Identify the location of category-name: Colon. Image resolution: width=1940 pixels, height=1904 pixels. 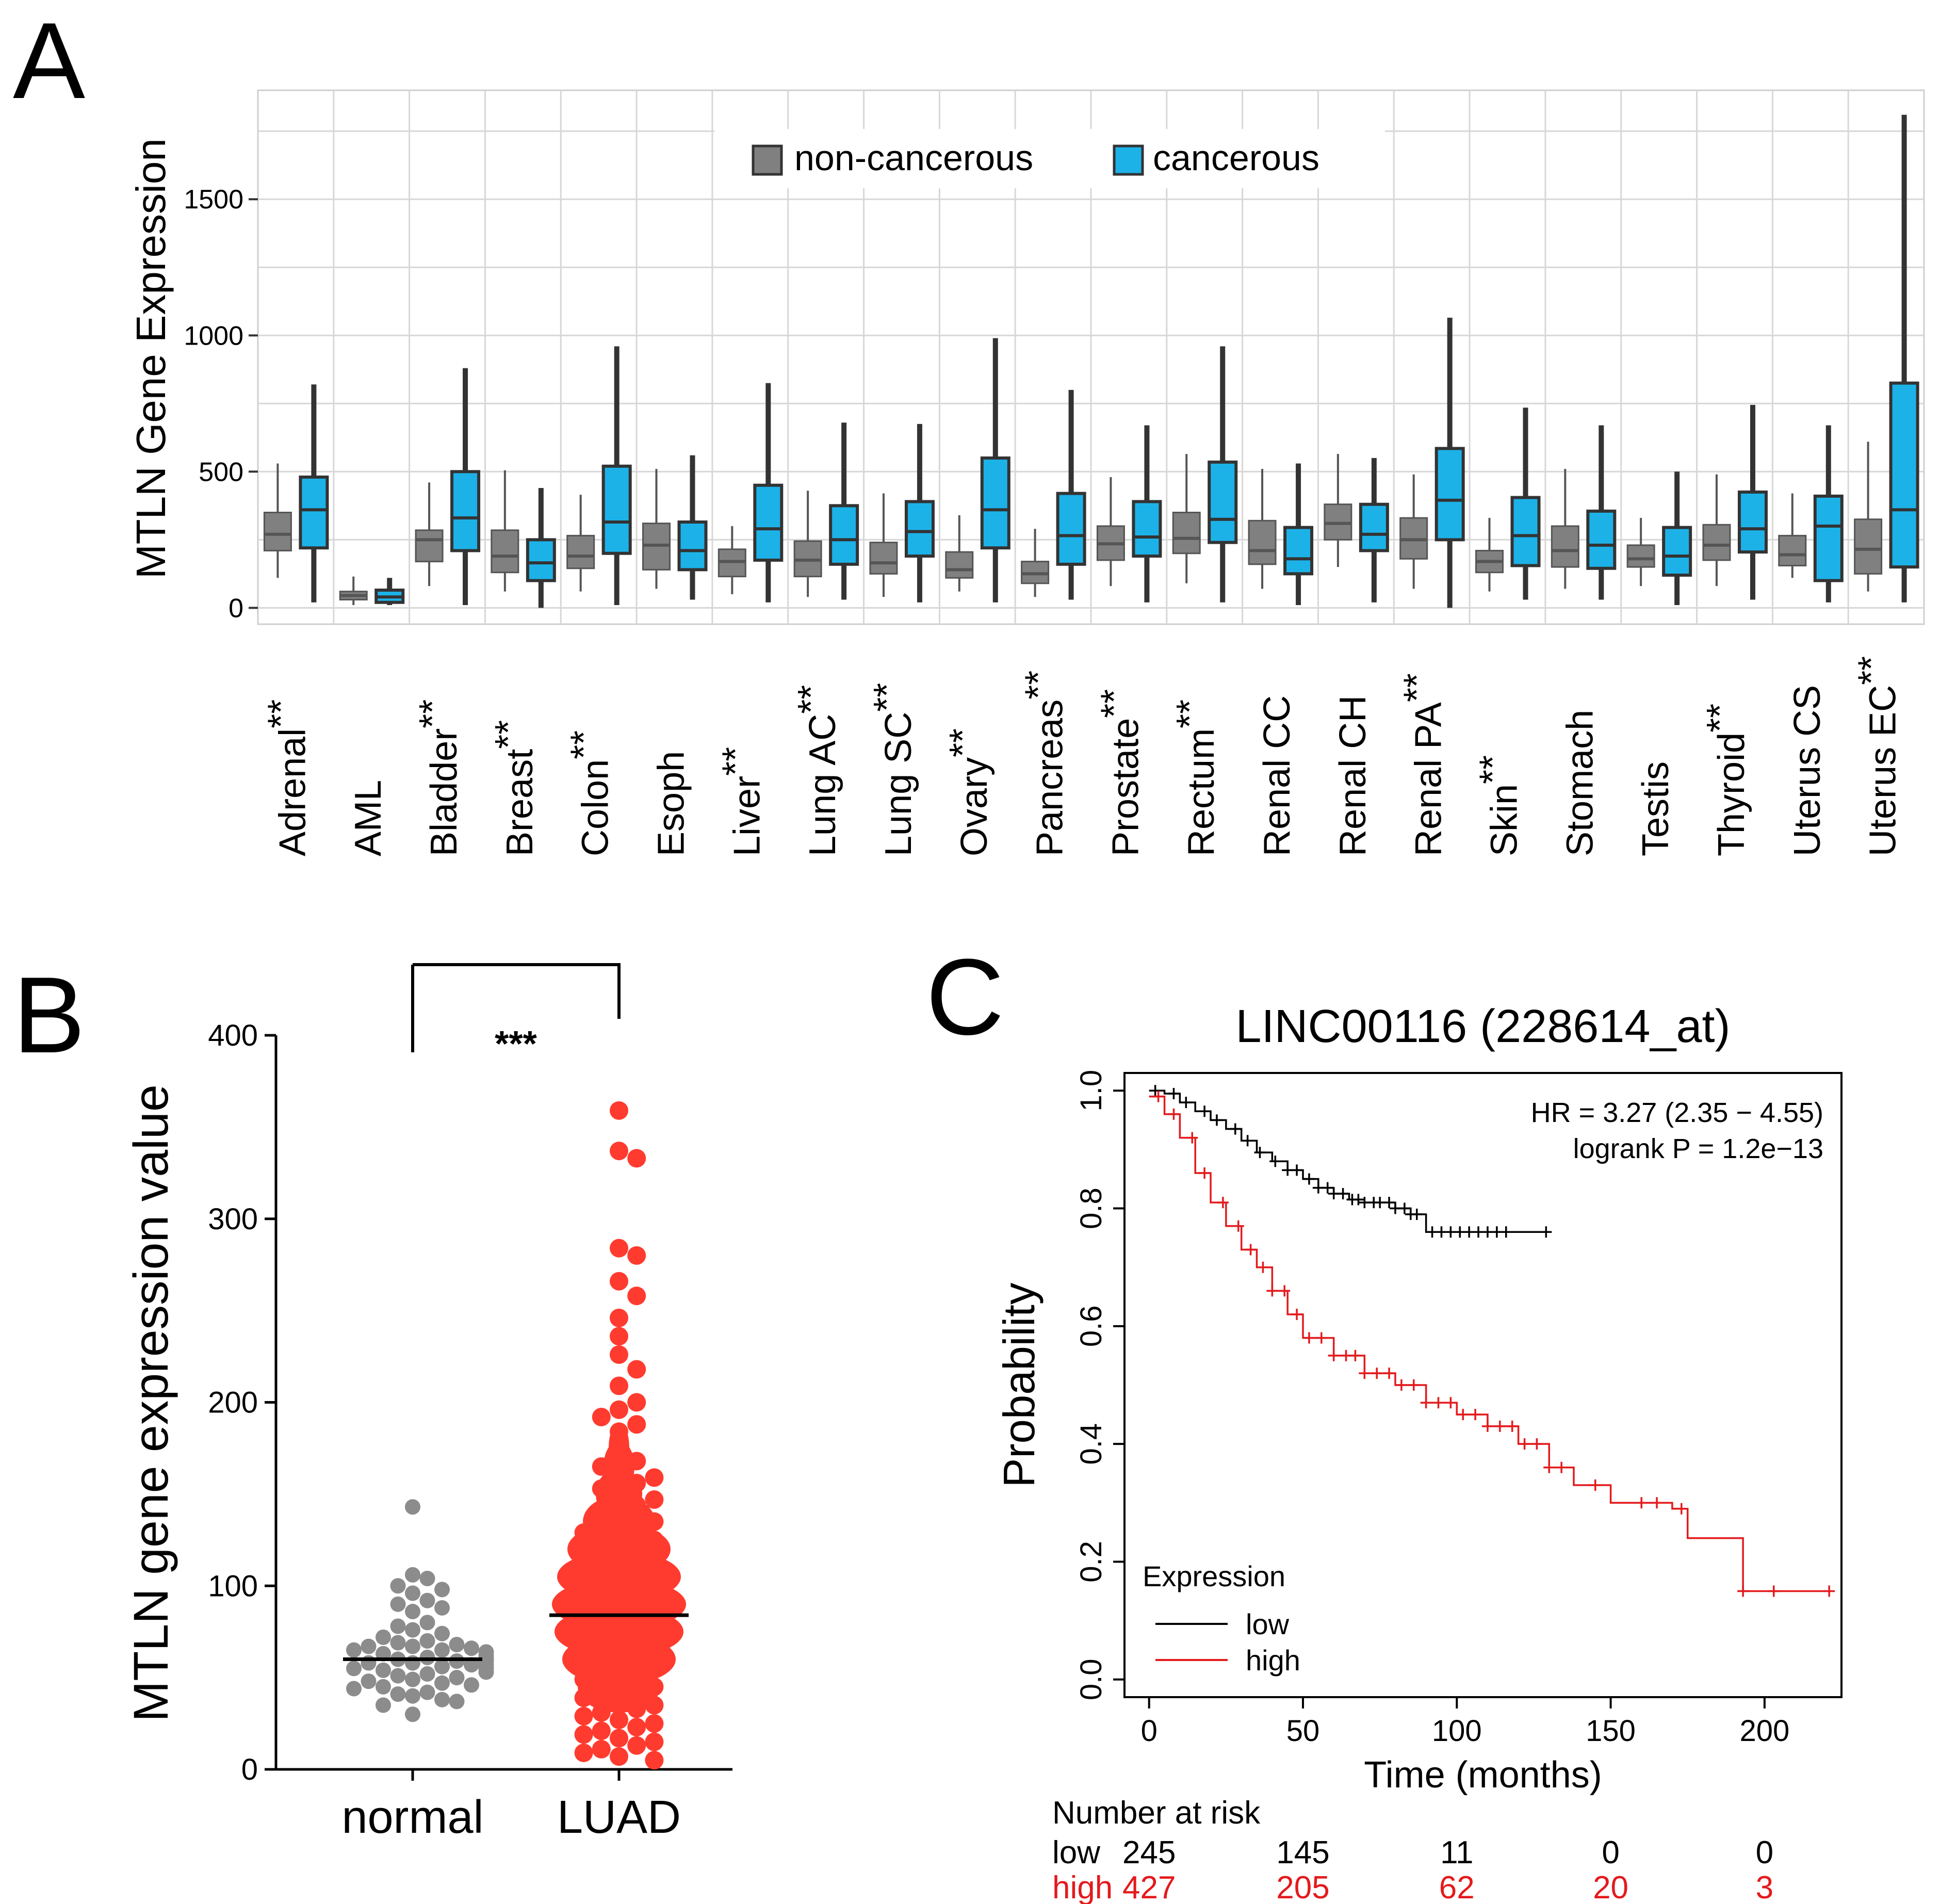
(596, 807).